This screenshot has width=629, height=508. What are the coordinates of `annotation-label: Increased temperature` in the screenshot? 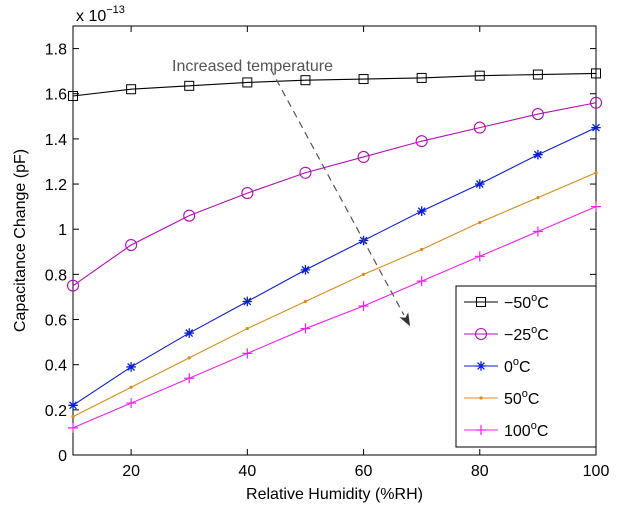 It's located at (252, 66).